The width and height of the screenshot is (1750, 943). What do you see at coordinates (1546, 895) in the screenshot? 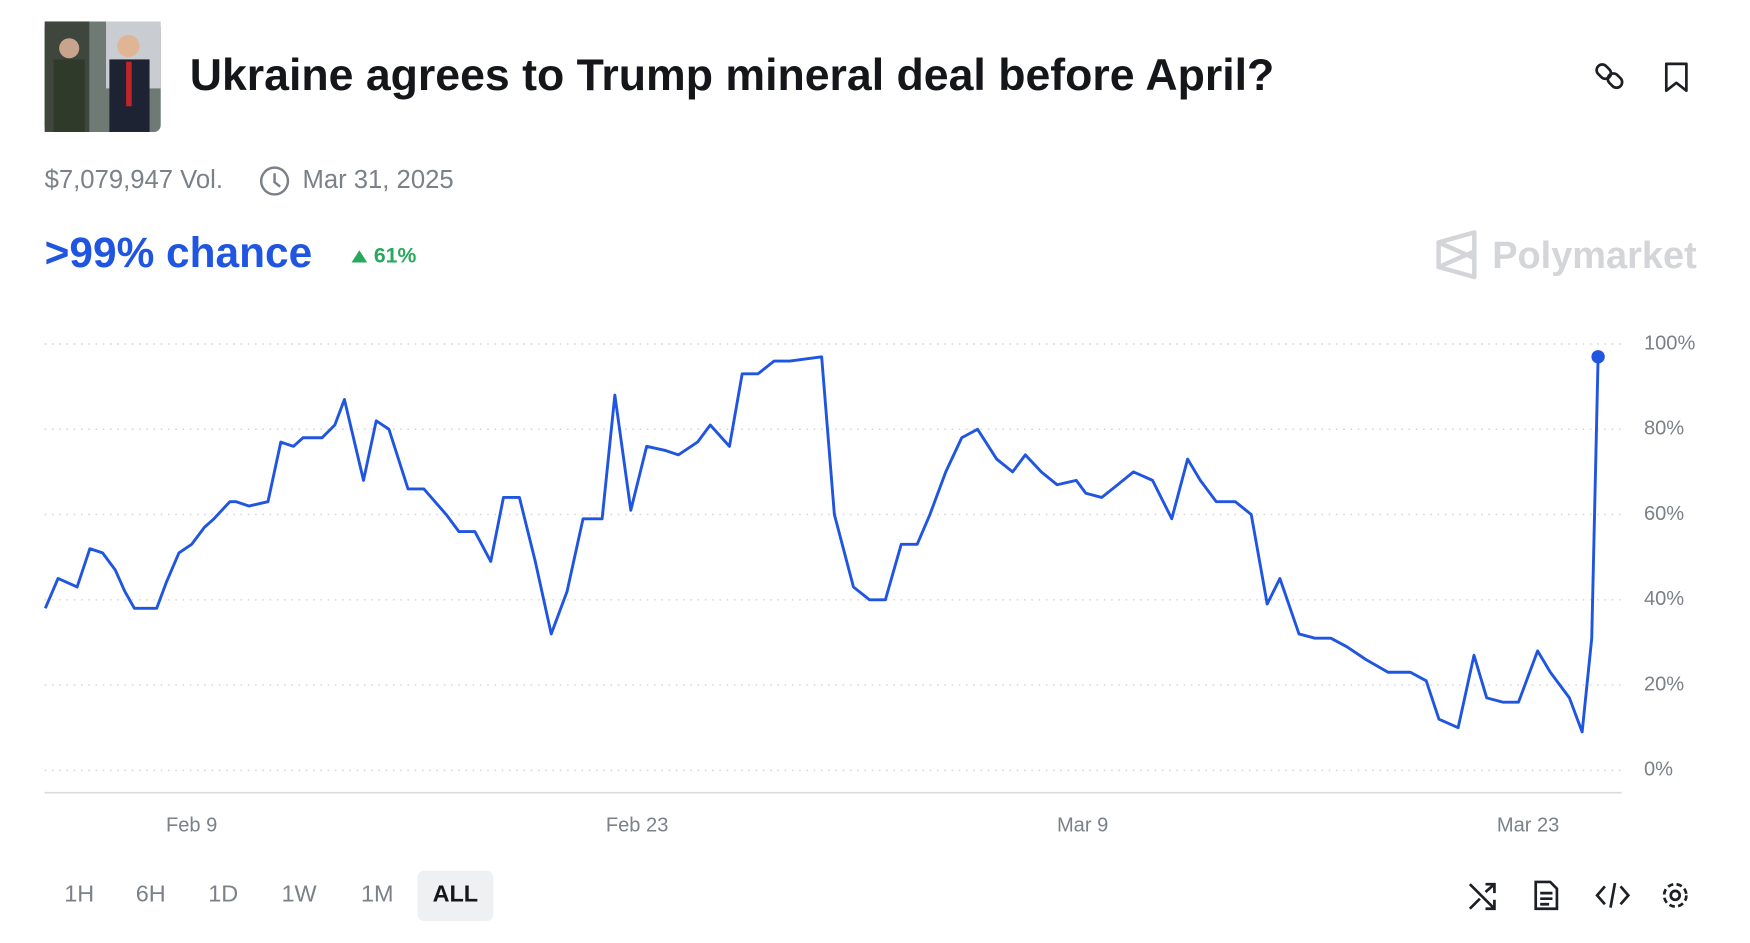
I see `document-button` at bounding box center [1546, 895].